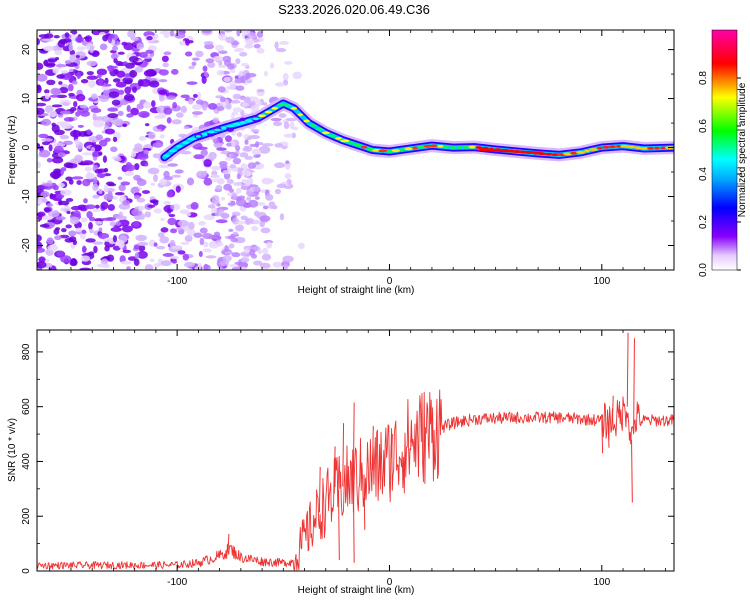  I want to click on snr-xtick-label: 0, so click(390, 582).